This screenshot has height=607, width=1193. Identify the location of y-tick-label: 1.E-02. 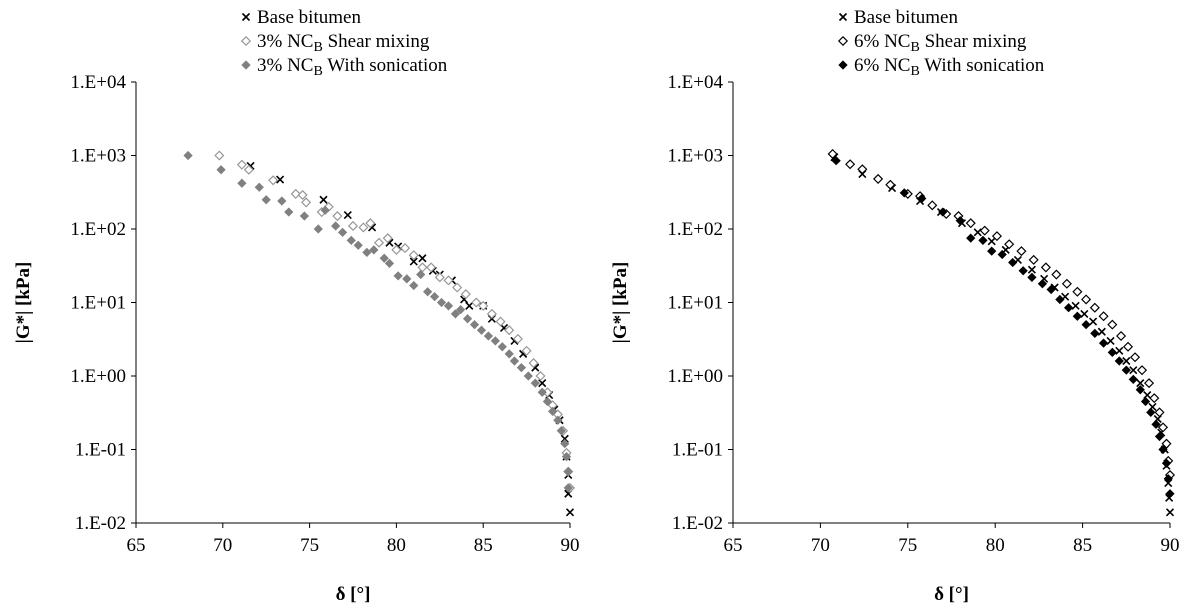
(100, 523).